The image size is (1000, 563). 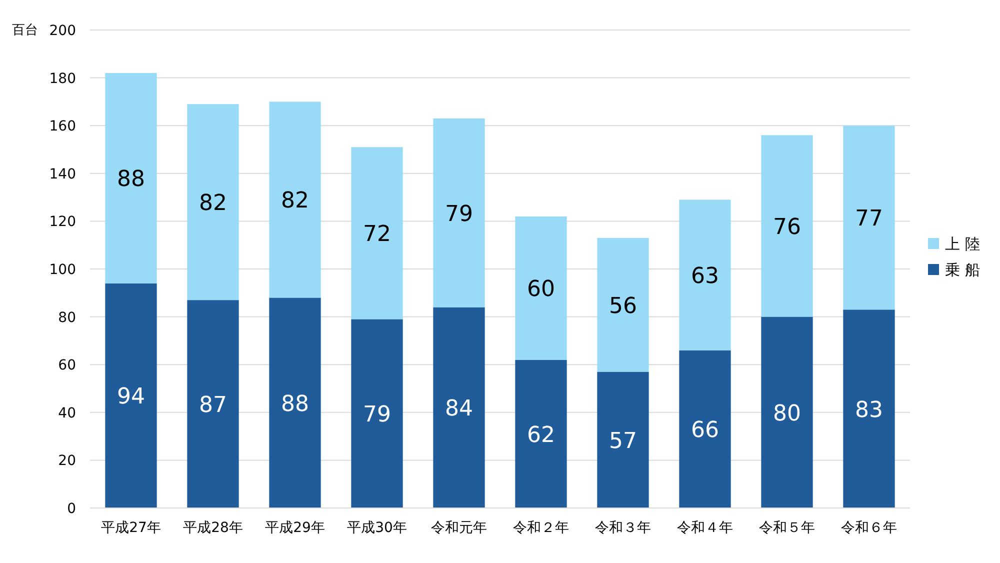 I want to click on y-tick-label: 60, so click(x=67, y=366).